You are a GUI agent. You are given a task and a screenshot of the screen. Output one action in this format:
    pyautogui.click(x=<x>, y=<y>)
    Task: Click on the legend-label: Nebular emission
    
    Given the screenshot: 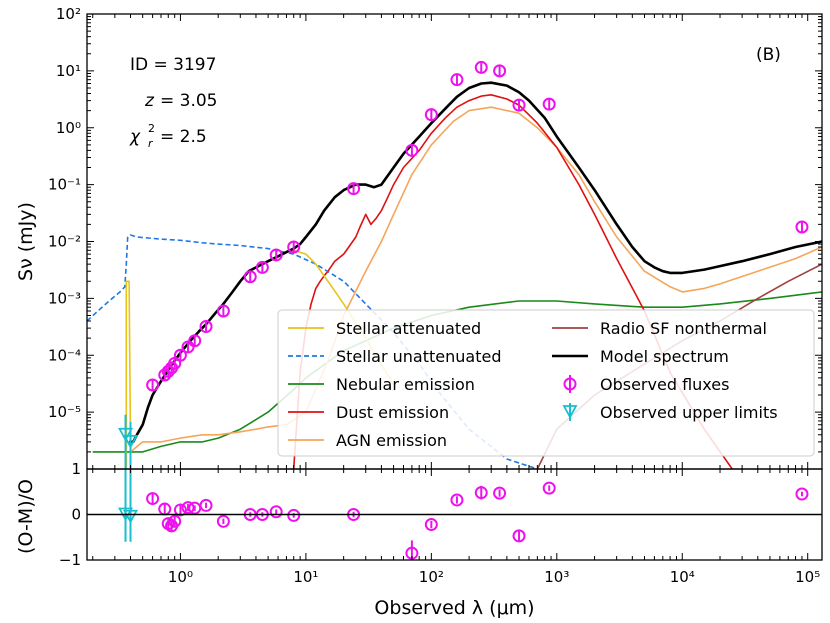 What is the action you would take?
    pyautogui.click(x=405, y=384)
    